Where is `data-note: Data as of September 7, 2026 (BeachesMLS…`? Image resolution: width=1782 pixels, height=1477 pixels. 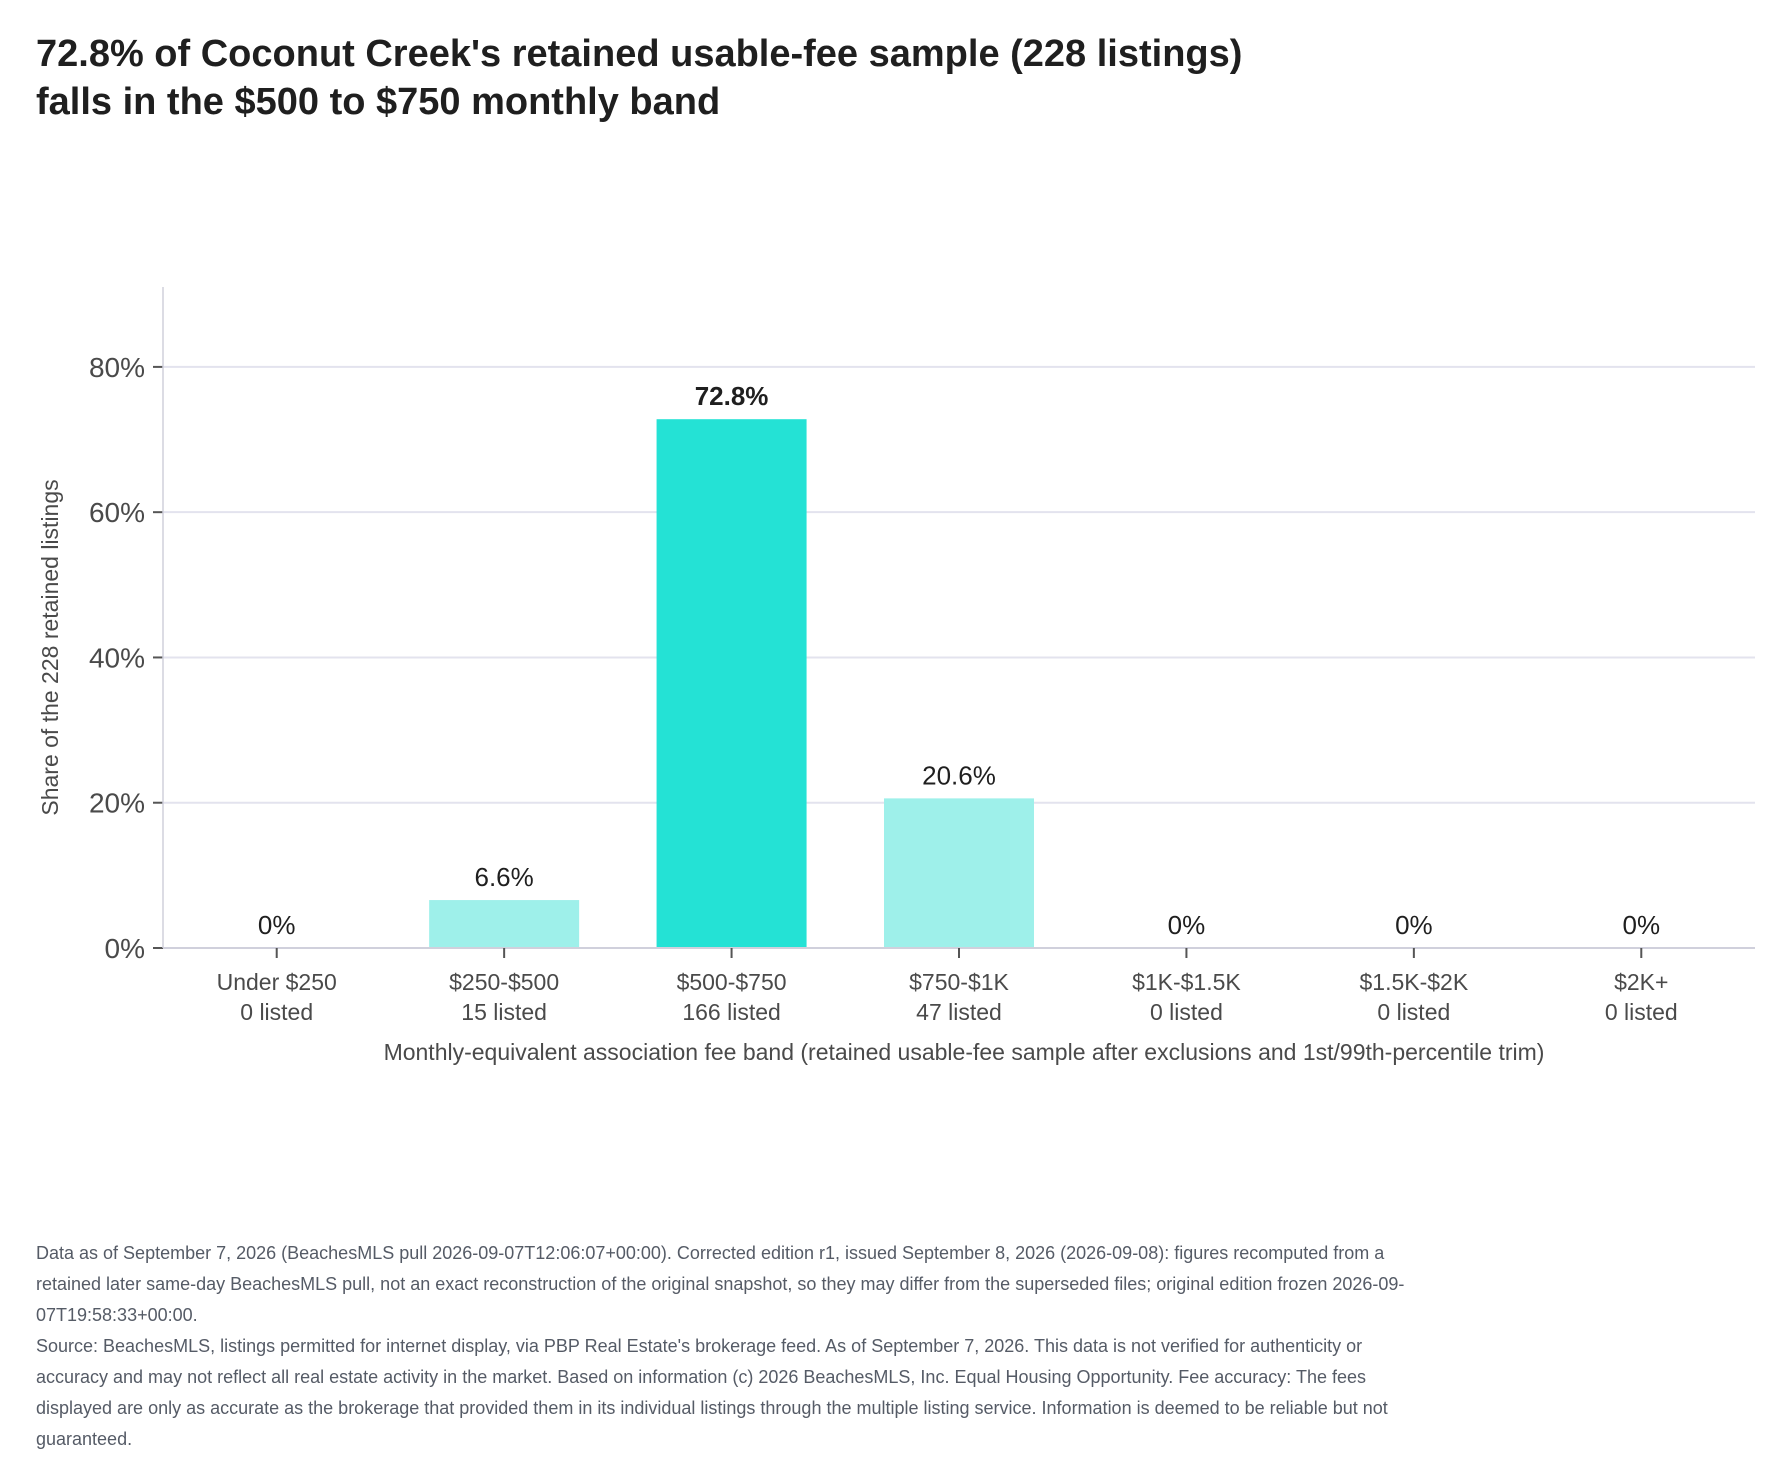 data-note: Data as of September 7, 2026 (BeachesMLS… is located at coordinates (720, 1284).